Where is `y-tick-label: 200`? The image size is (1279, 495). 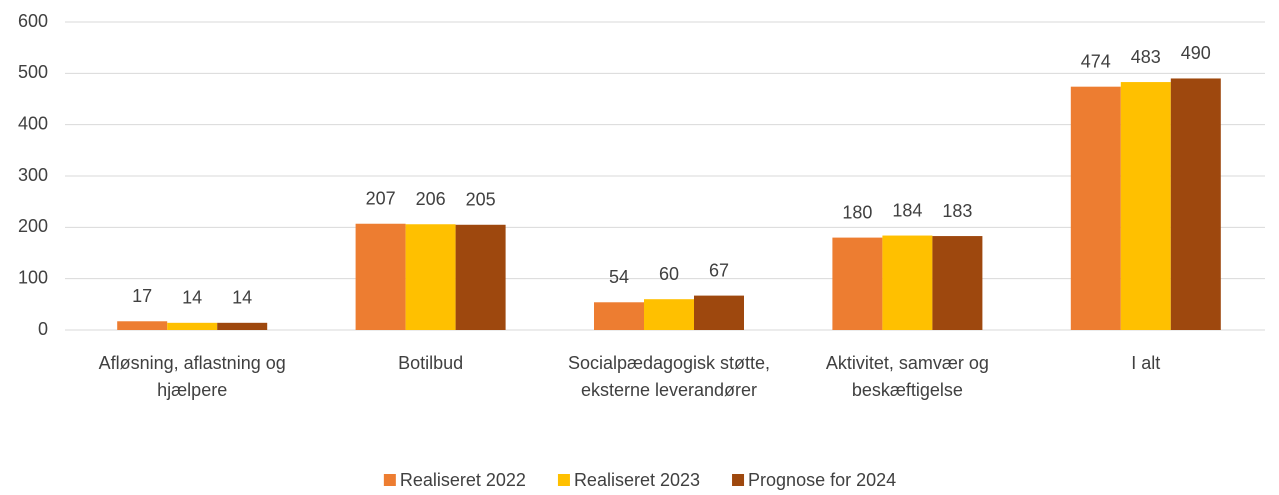
y-tick-label: 200 is located at coordinates (33, 226).